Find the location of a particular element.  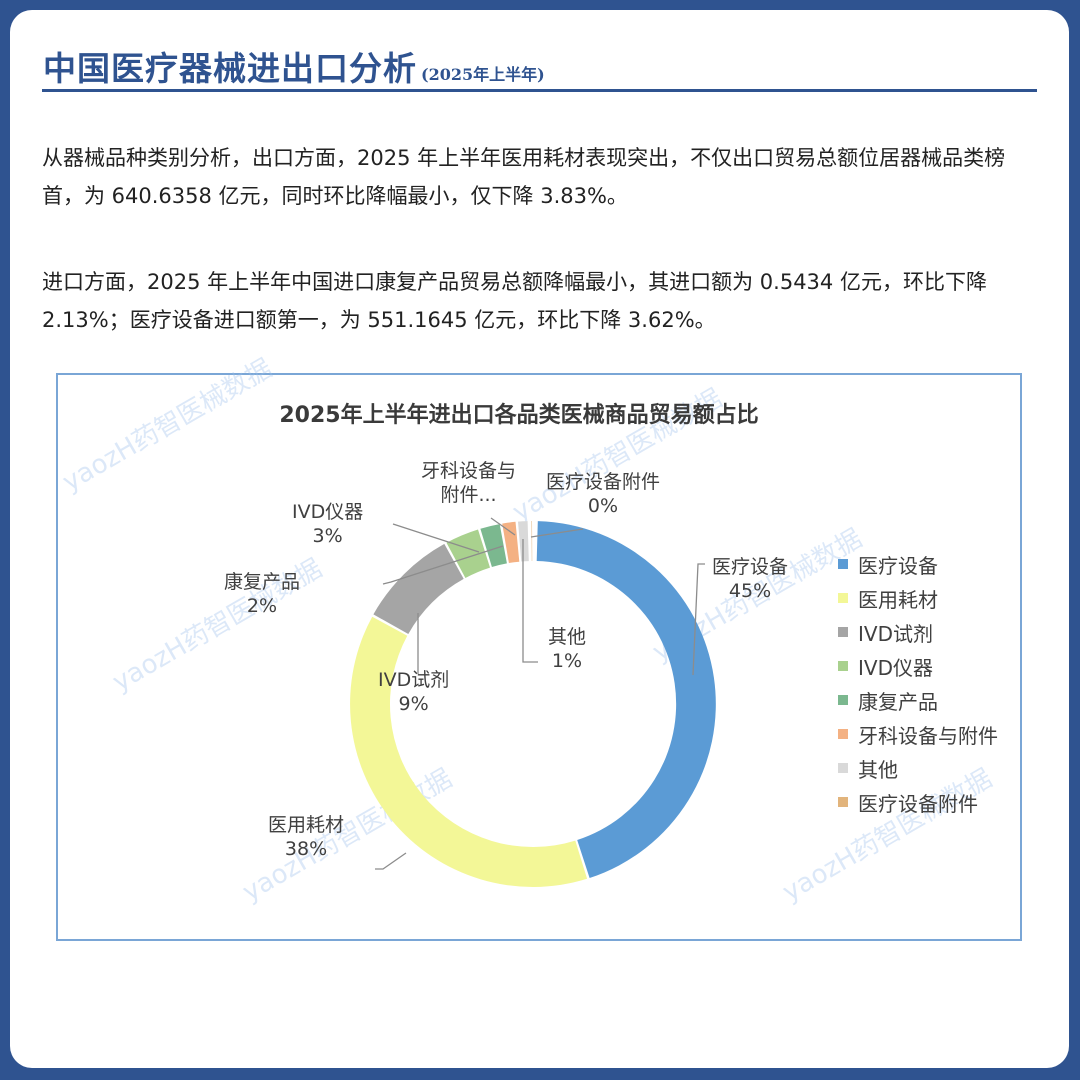

title-period: (2025年上半年) is located at coordinates (483, 74).